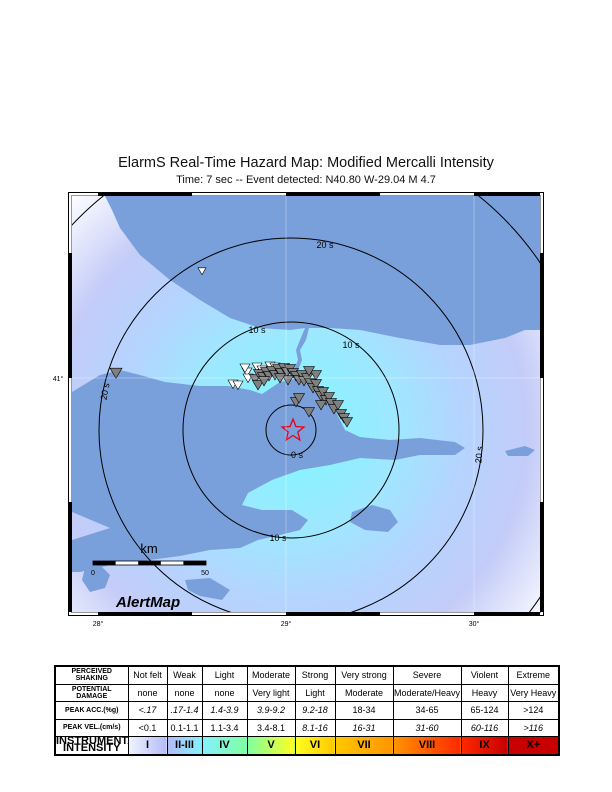 The height and width of the screenshot is (792, 612). What do you see at coordinates (427, 692) in the screenshot?
I see `legend-cell: Moderate/Heavy` at bounding box center [427, 692].